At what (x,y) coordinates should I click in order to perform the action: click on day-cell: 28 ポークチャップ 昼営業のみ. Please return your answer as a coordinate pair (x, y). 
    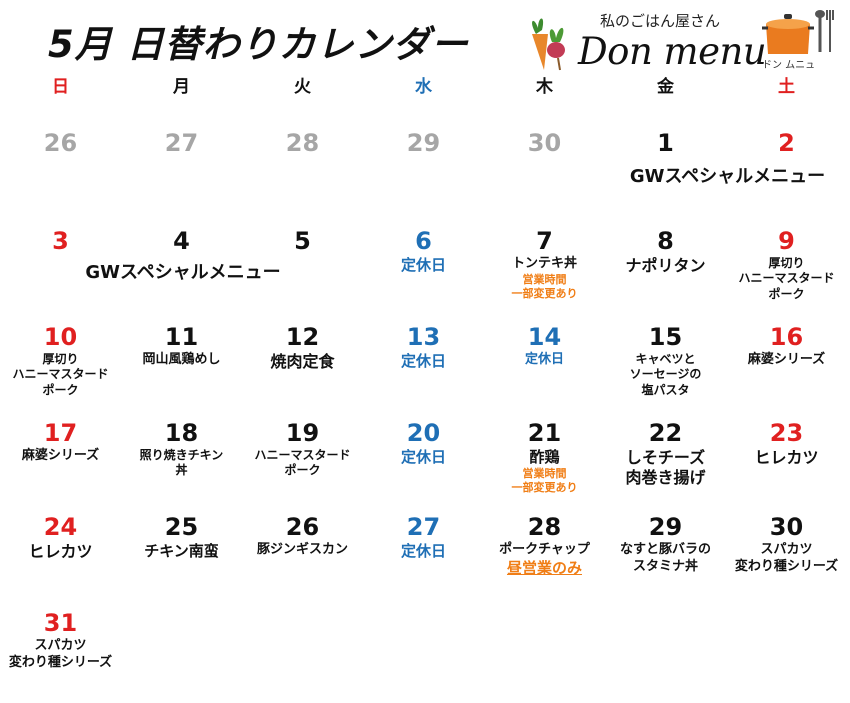
    Looking at the image, I should click on (544, 545).